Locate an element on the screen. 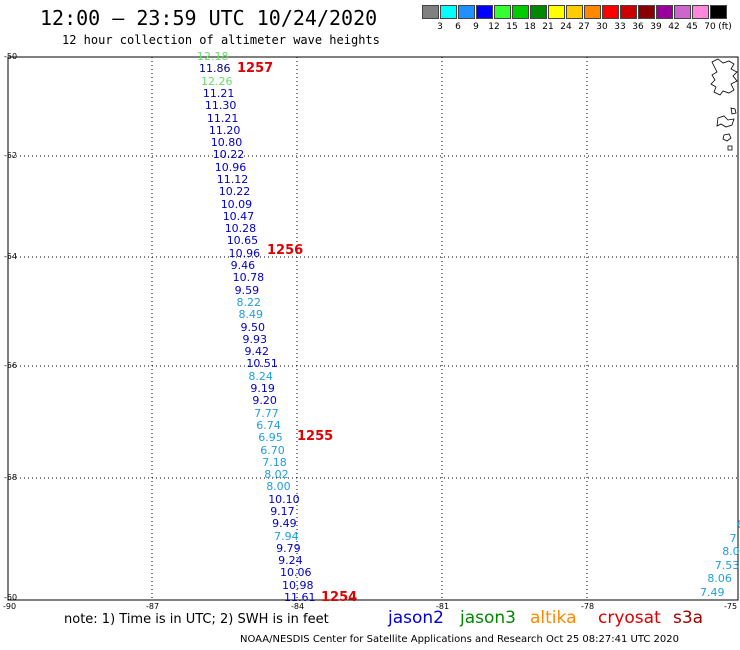 The height and width of the screenshot is (650, 740). wave-height-value: 7.94 is located at coordinates (286, 536).